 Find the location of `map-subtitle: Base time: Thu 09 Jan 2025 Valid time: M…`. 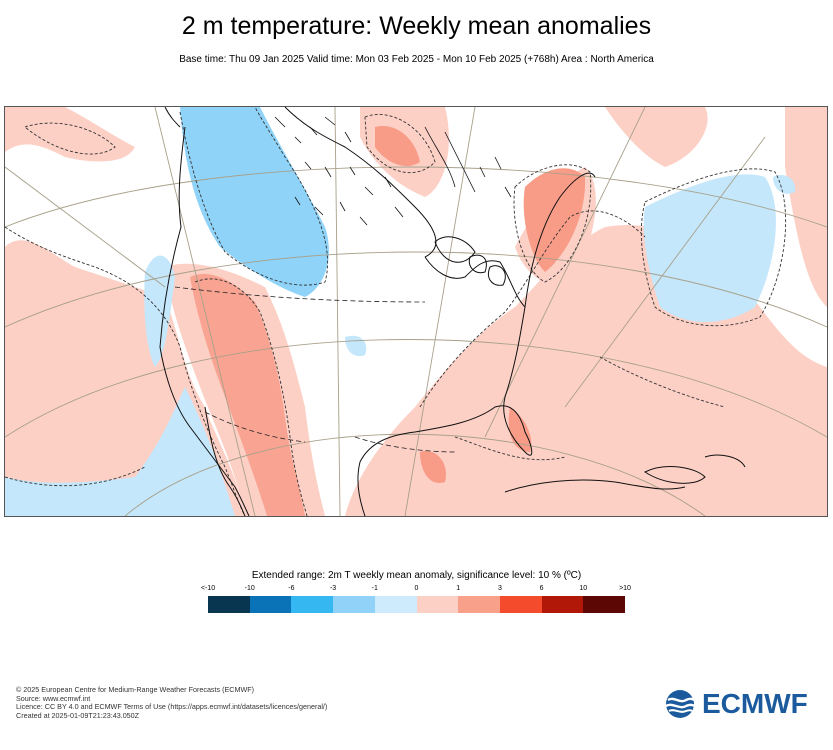

map-subtitle: Base time: Thu 09 Jan 2025 Valid time: M… is located at coordinates (416, 59).